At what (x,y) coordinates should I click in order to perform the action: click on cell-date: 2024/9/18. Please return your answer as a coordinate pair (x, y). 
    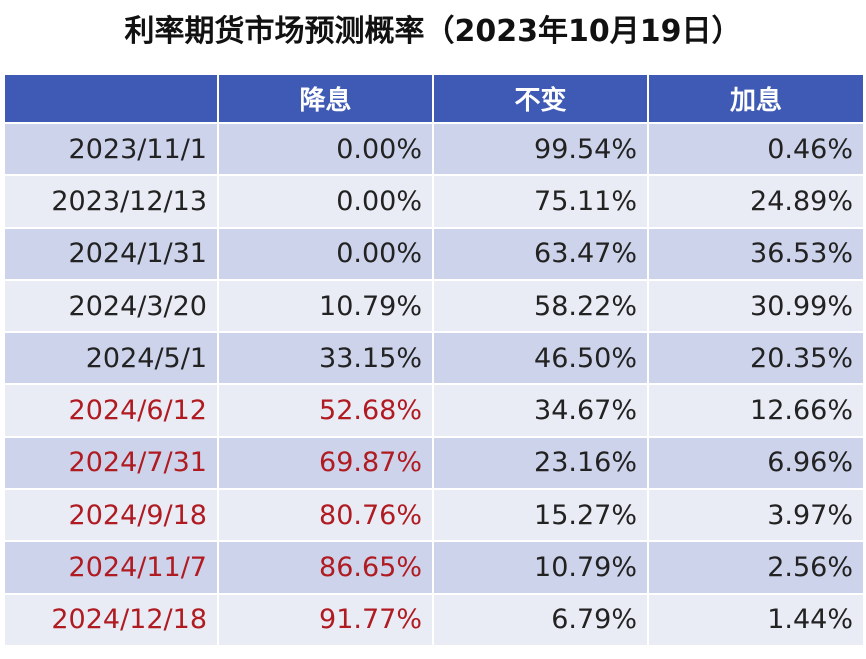
    Looking at the image, I should click on (111, 515).